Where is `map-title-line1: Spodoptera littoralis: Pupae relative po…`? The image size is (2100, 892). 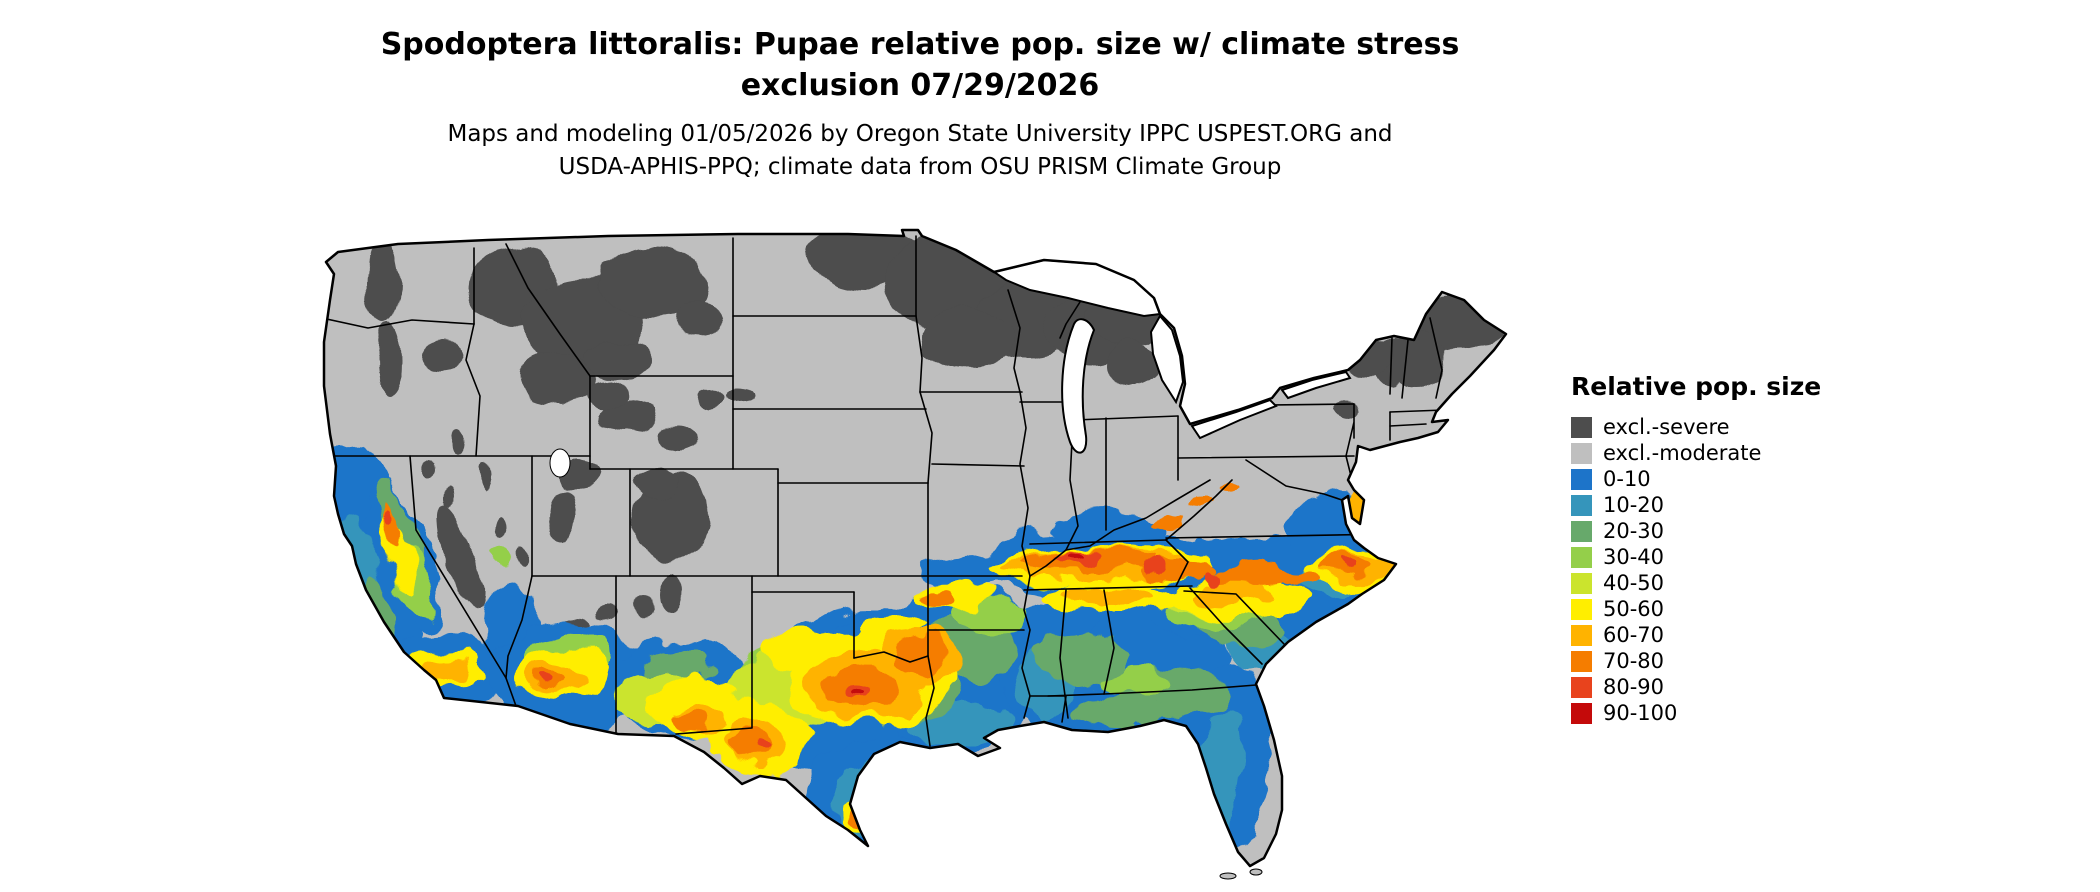 map-title-line1: Spodoptera littoralis: Pupae relative po… is located at coordinates (920, 44).